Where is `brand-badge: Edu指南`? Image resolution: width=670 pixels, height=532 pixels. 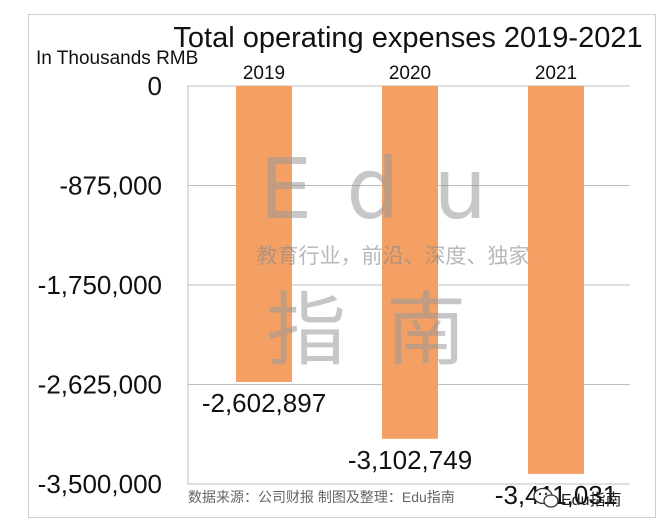
brand-badge: Edu指南 is located at coordinates (577, 498).